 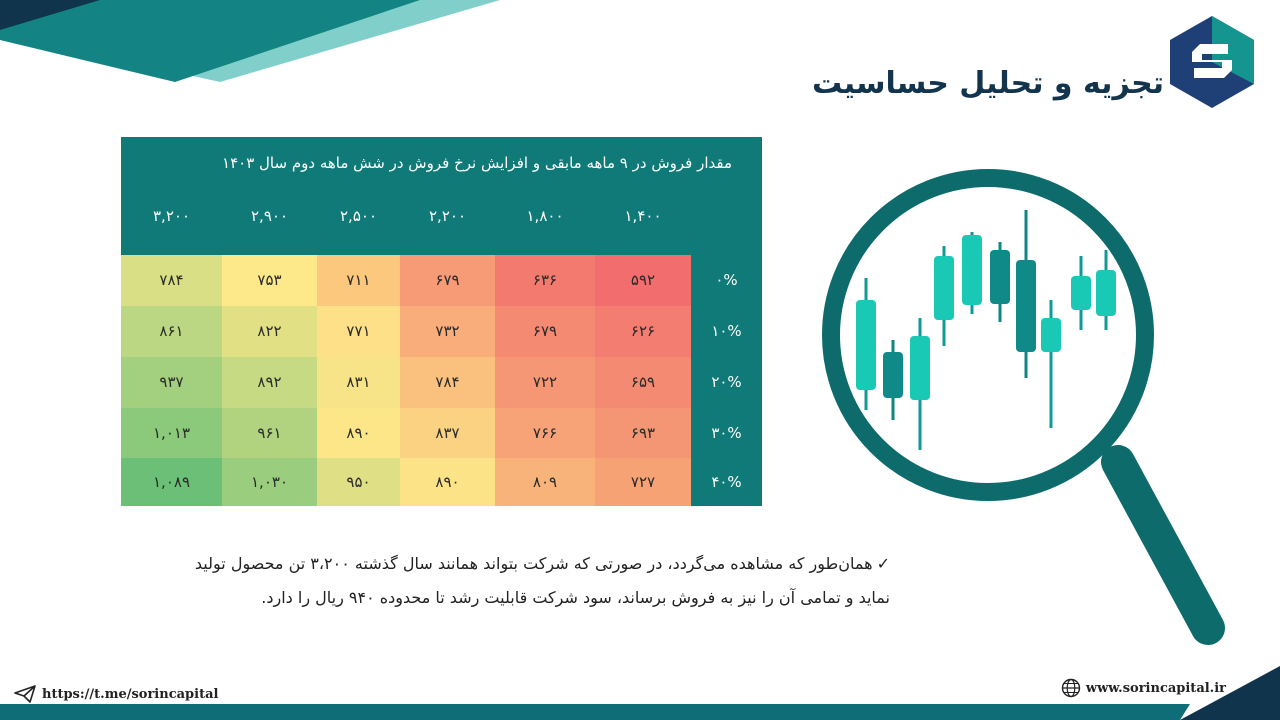 I want to click on table-cell: ۶۳۶, so click(x=545, y=280).